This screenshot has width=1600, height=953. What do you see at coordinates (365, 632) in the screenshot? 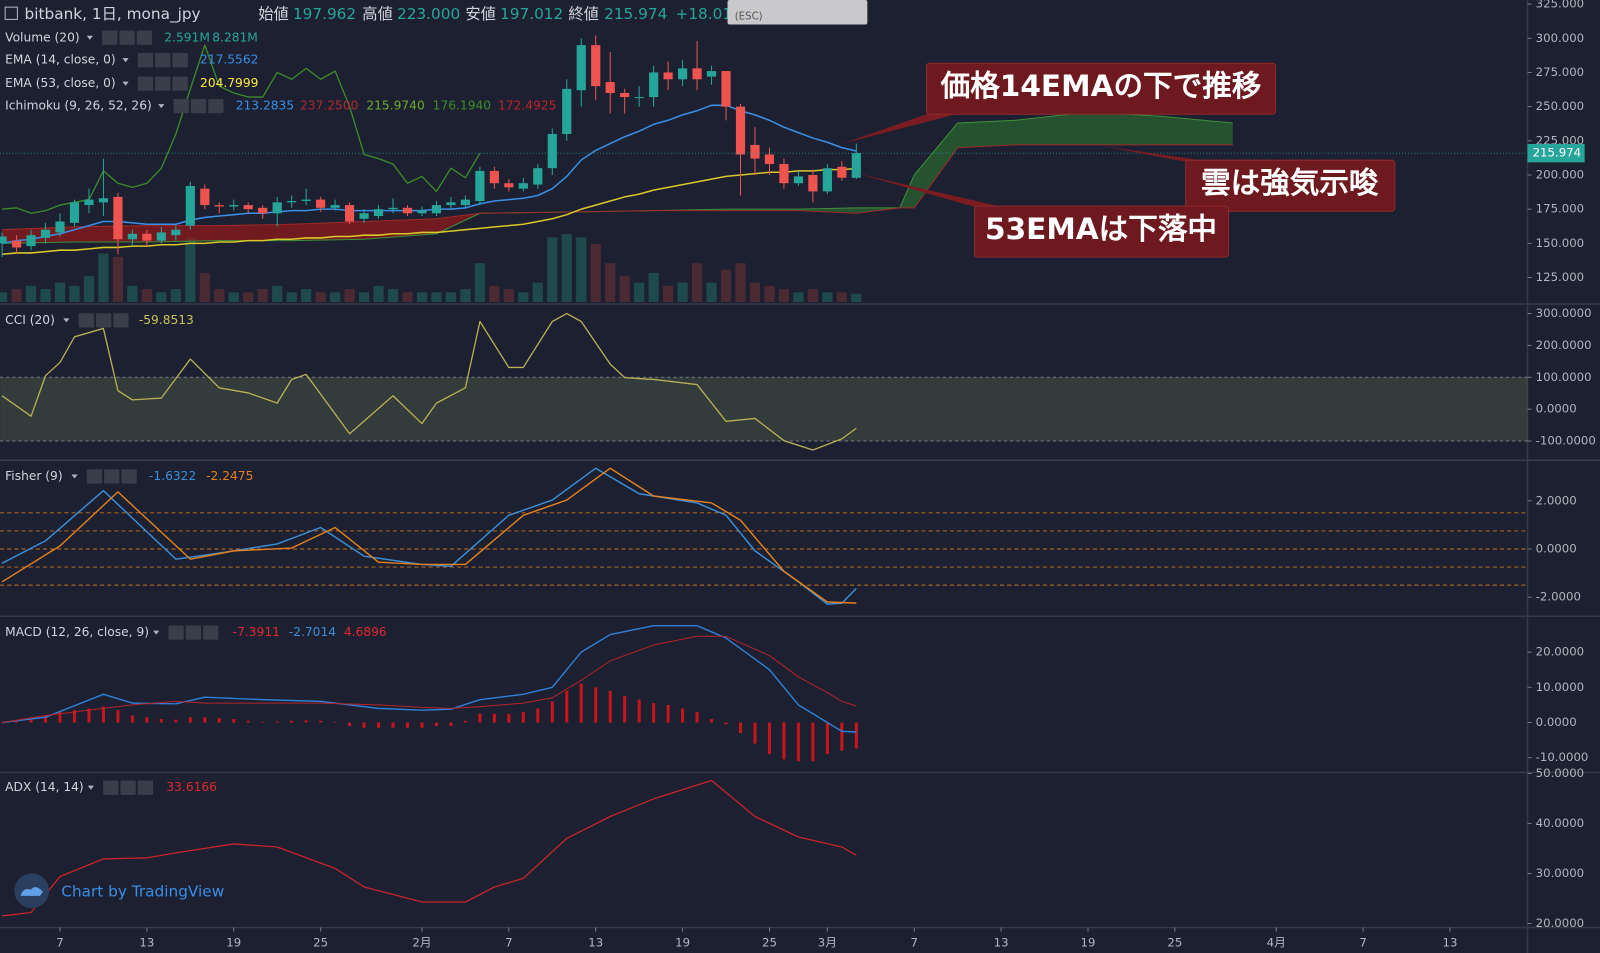
I see `indicator-value: 4.6896` at bounding box center [365, 632].